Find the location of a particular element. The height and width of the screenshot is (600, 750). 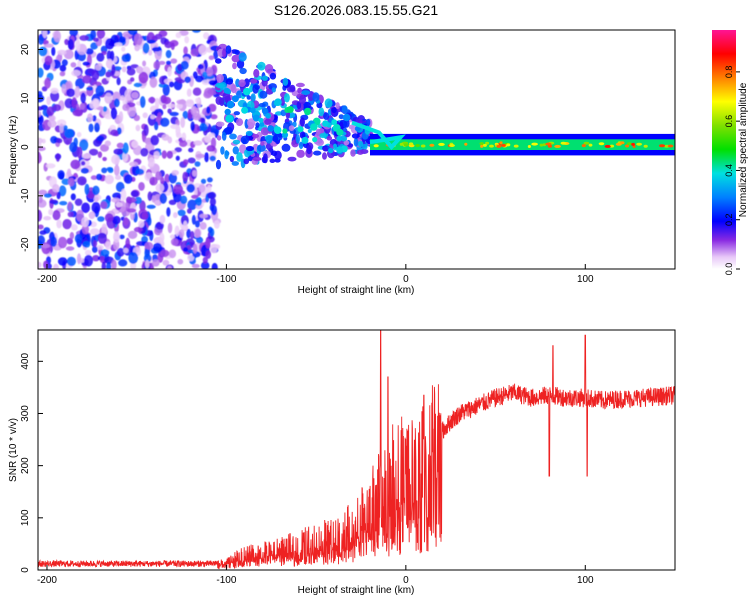

colorbar-tick-label: 0.8 is located at coordinates (729, 72).